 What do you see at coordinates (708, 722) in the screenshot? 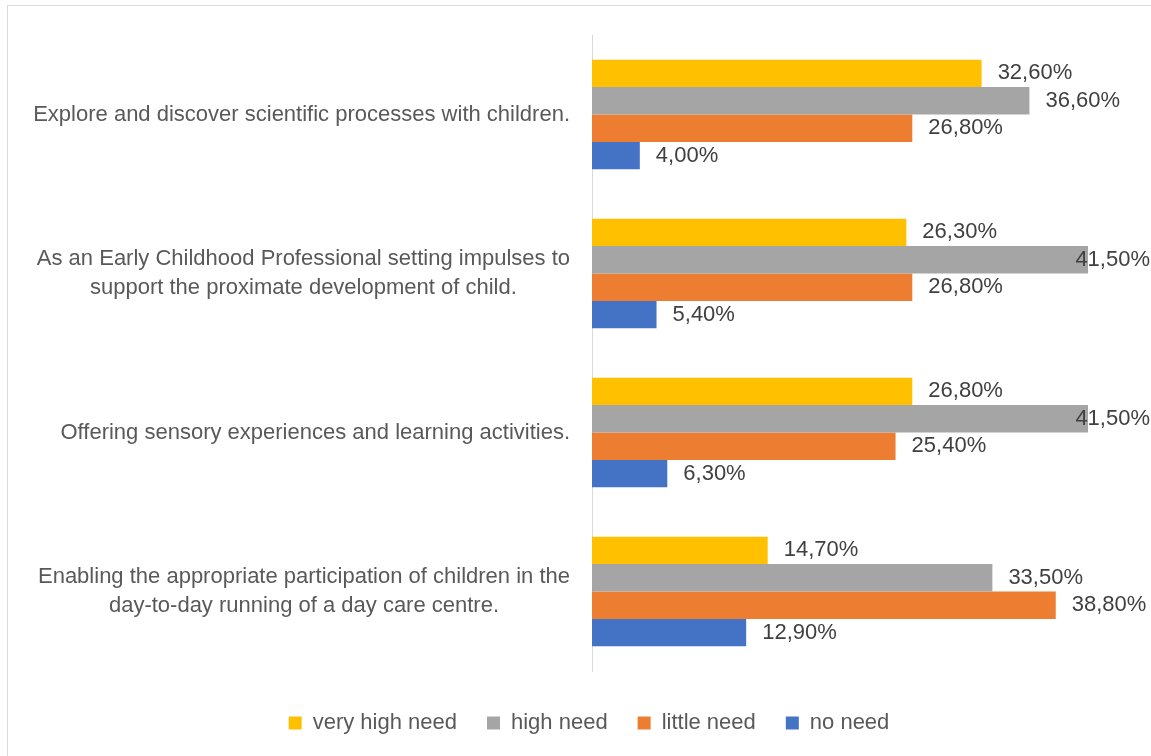
I see `legend-label: little need` at bounding box center [708, 722].